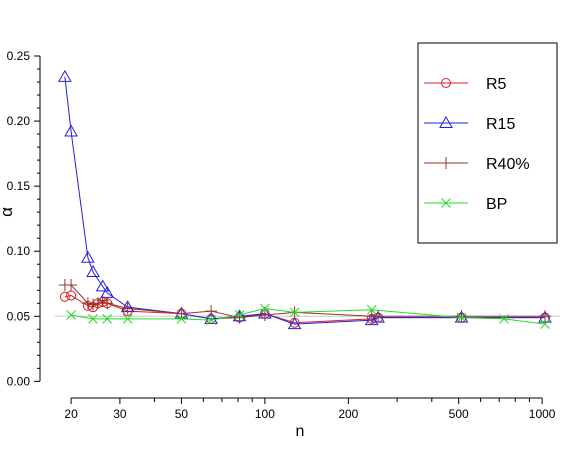  Describe the element at coordinates (459, 414) in the screenshot. I see `x-tick-label: 500` at that location.